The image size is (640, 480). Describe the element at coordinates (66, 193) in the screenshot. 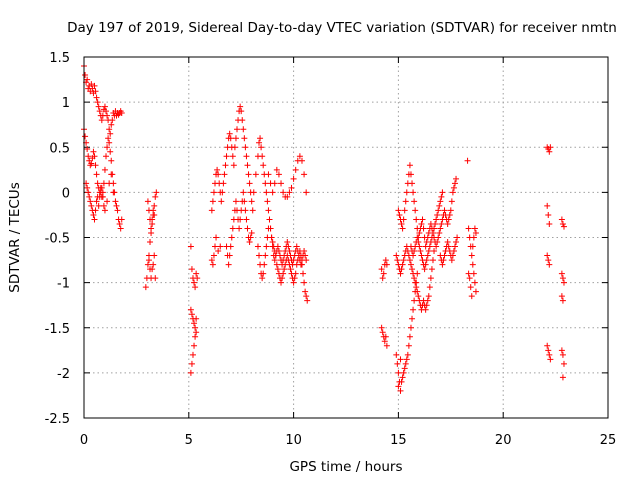

I see `y-tick-label: 0` at that location.